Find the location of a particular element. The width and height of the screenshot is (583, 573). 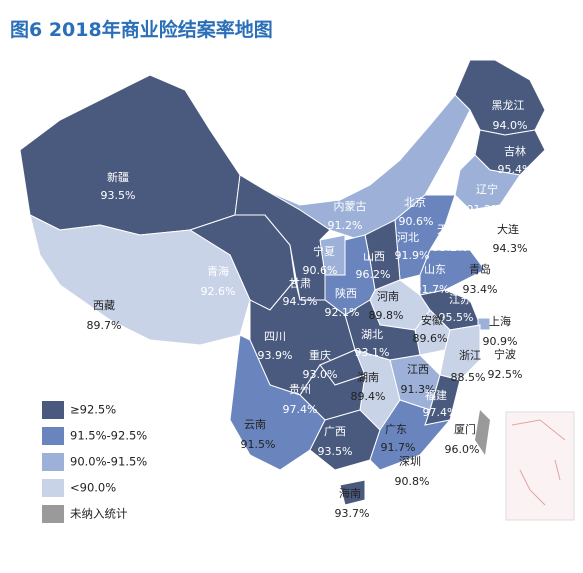

region-name: 青海 is located at coordinates (218, 271).